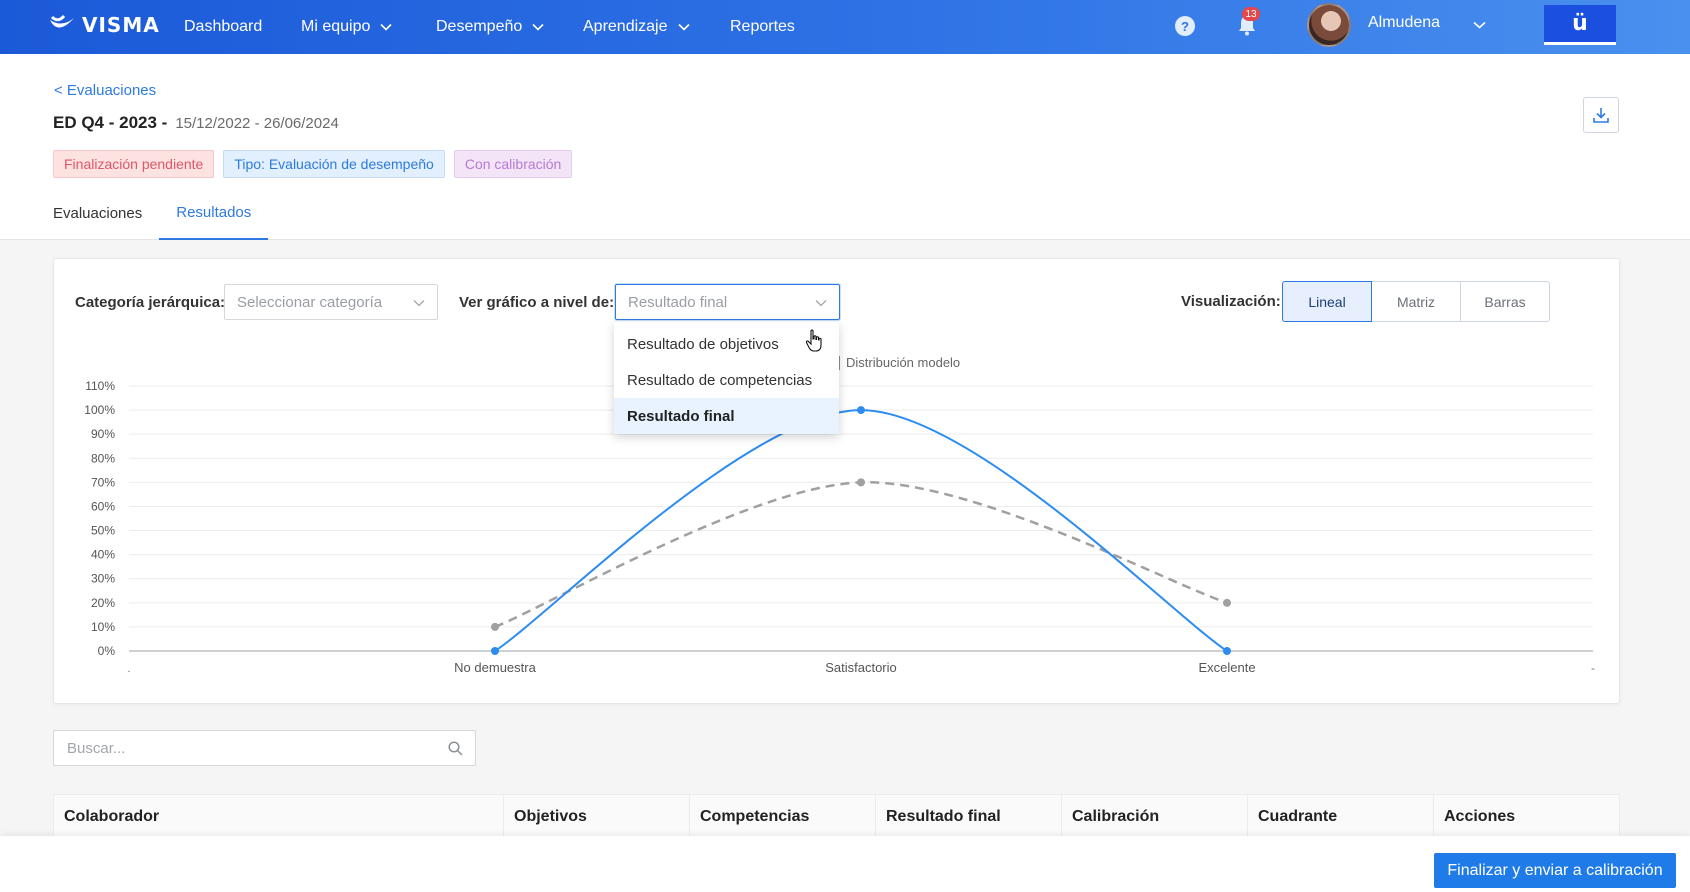 The height and width of the screenshot is (892, 1690). Describe the element at coordinates (103, 458) in the screenshot. I see `y-tick-label: 80%` at that location.